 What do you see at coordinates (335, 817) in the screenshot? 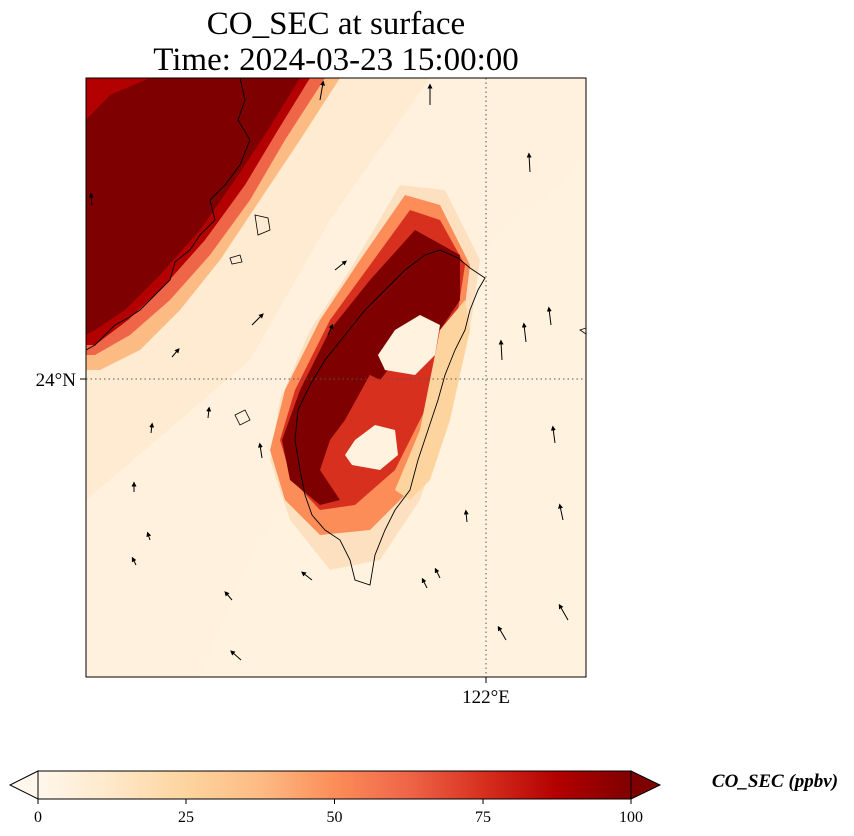
I see `colorbar-tick-label: 50` at bounding box center [335, 817].